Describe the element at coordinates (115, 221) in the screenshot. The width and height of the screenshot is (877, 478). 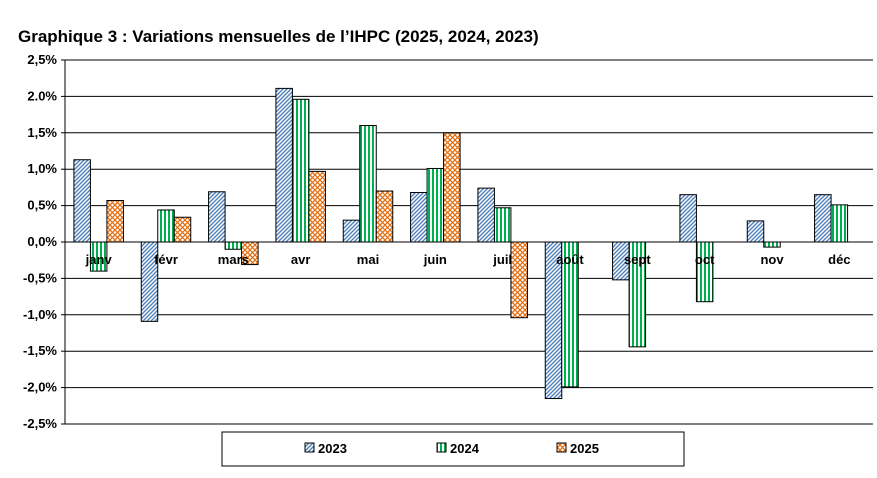
I see `bar-2025-janv` at that location.